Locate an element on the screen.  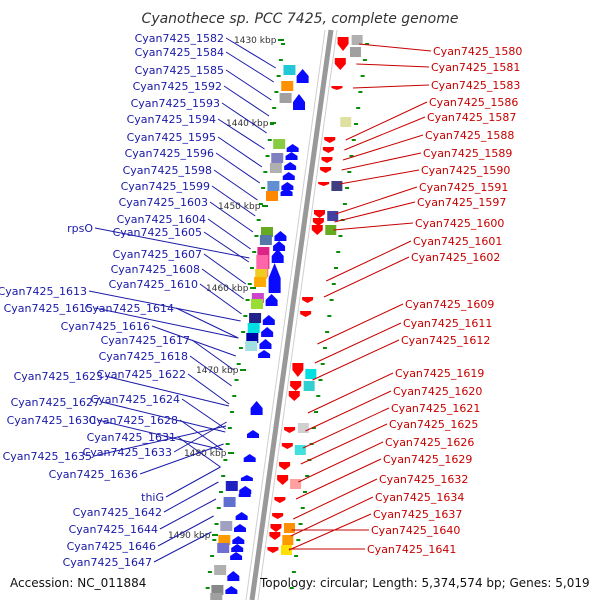
left-gene-label: Cyan7425_1618 is located at coordinates (143, 356).